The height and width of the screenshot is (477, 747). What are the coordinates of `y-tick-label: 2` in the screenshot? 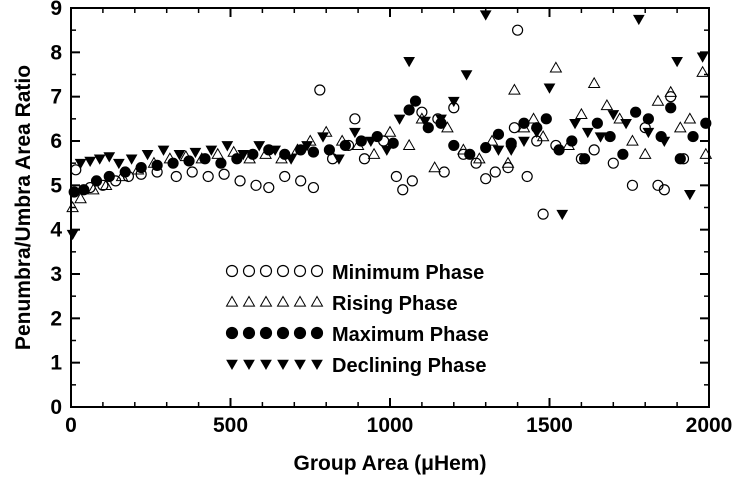 It's located at (56, 318).